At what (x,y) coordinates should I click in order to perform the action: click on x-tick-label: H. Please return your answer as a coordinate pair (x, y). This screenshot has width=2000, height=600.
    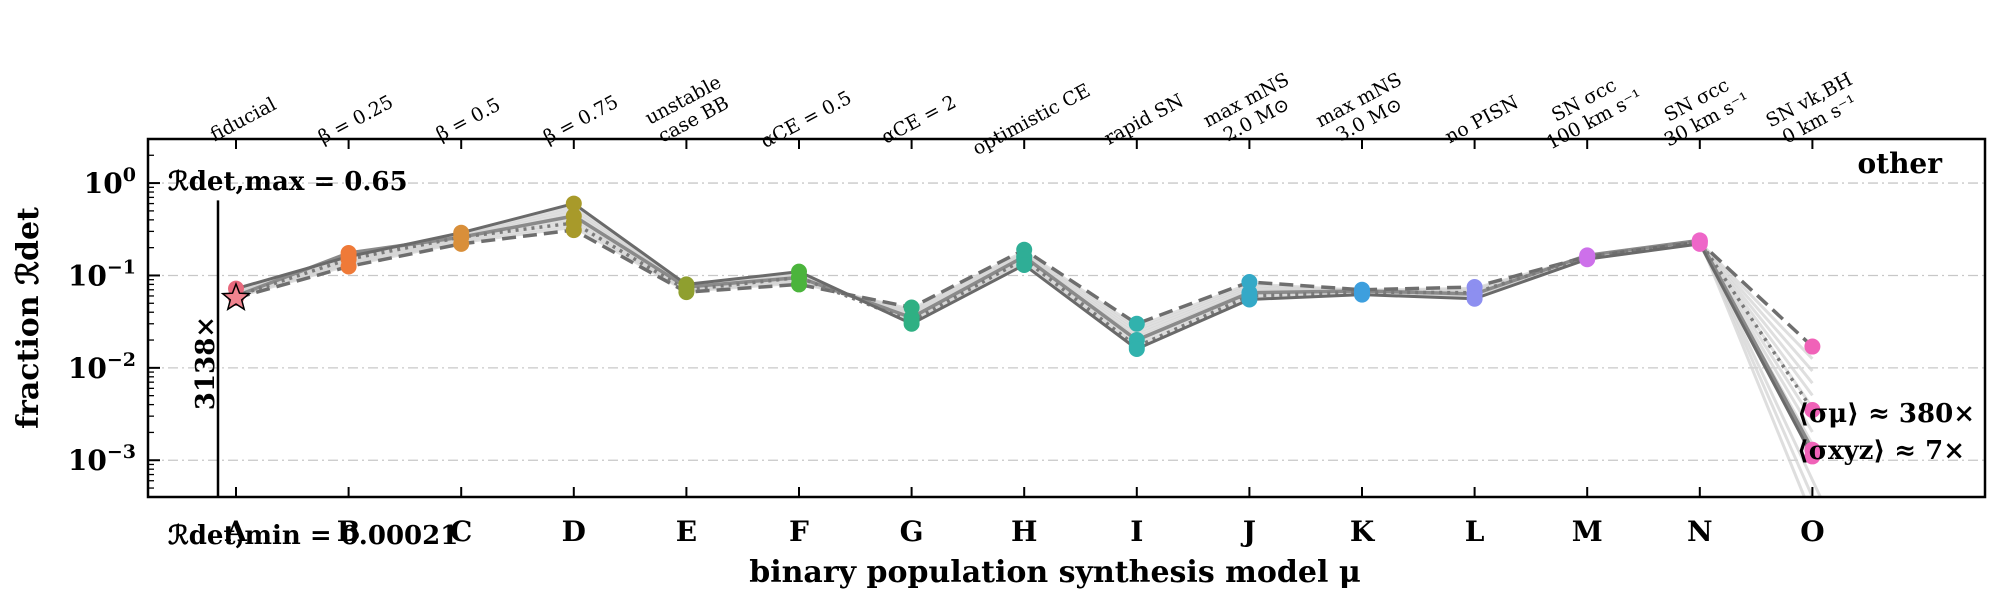
    Looking at the image, I should click on (1024, 531).